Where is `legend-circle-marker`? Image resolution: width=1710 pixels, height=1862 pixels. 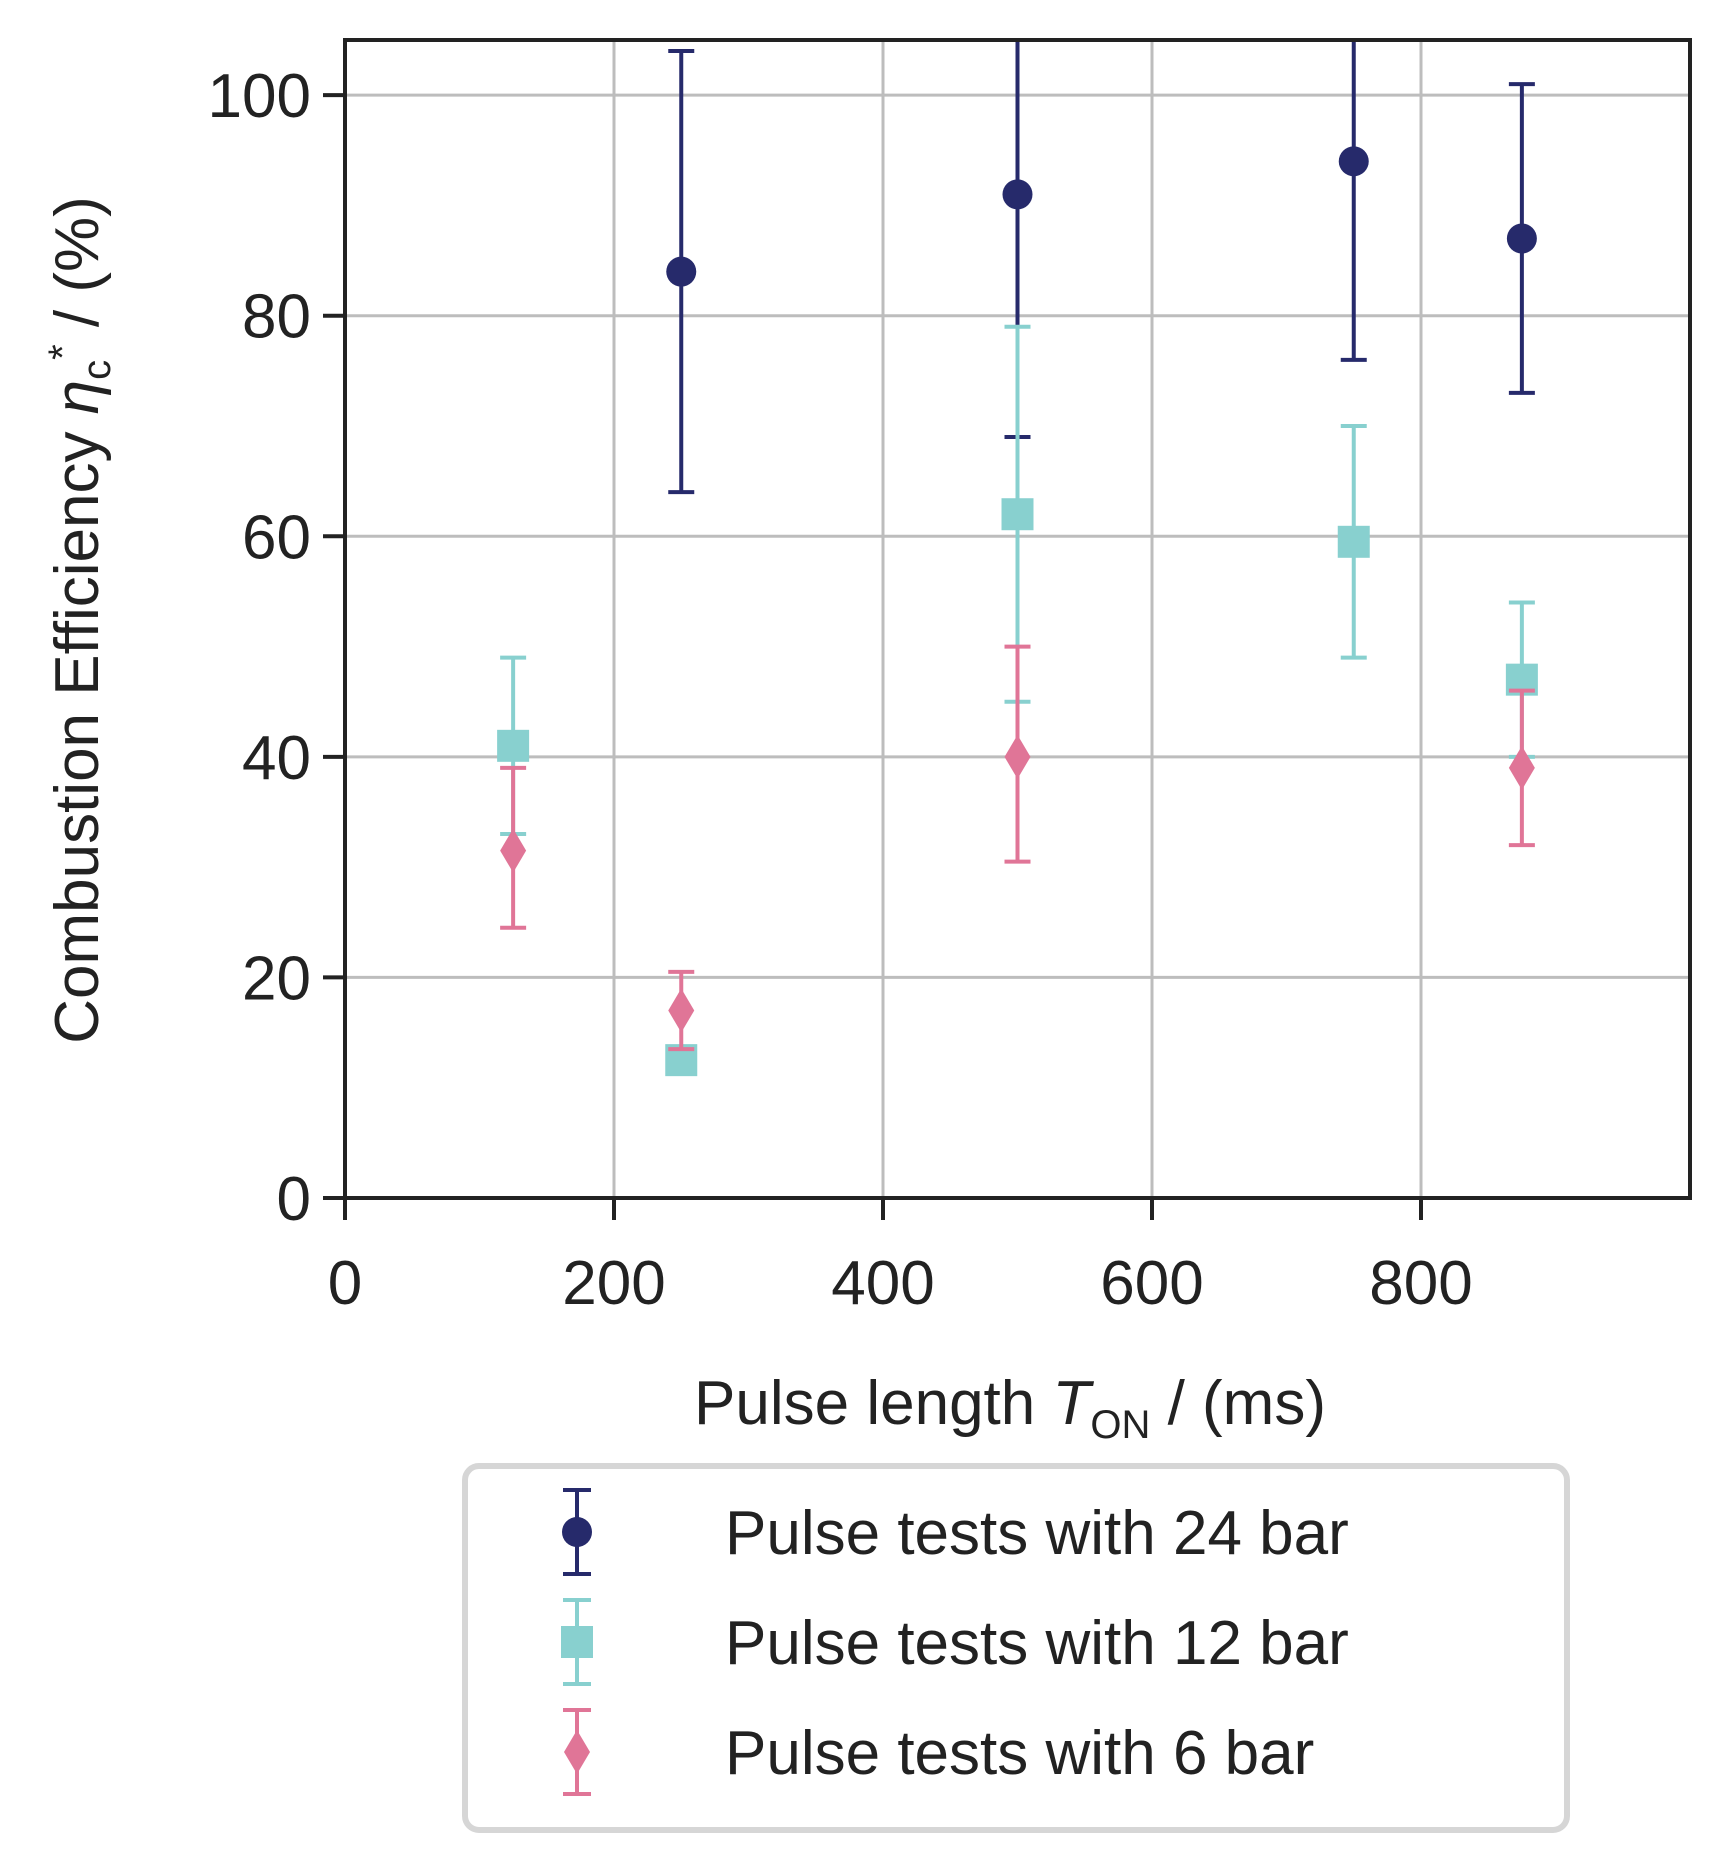 legend-circle-marker is located at coordinates (577, 1532).